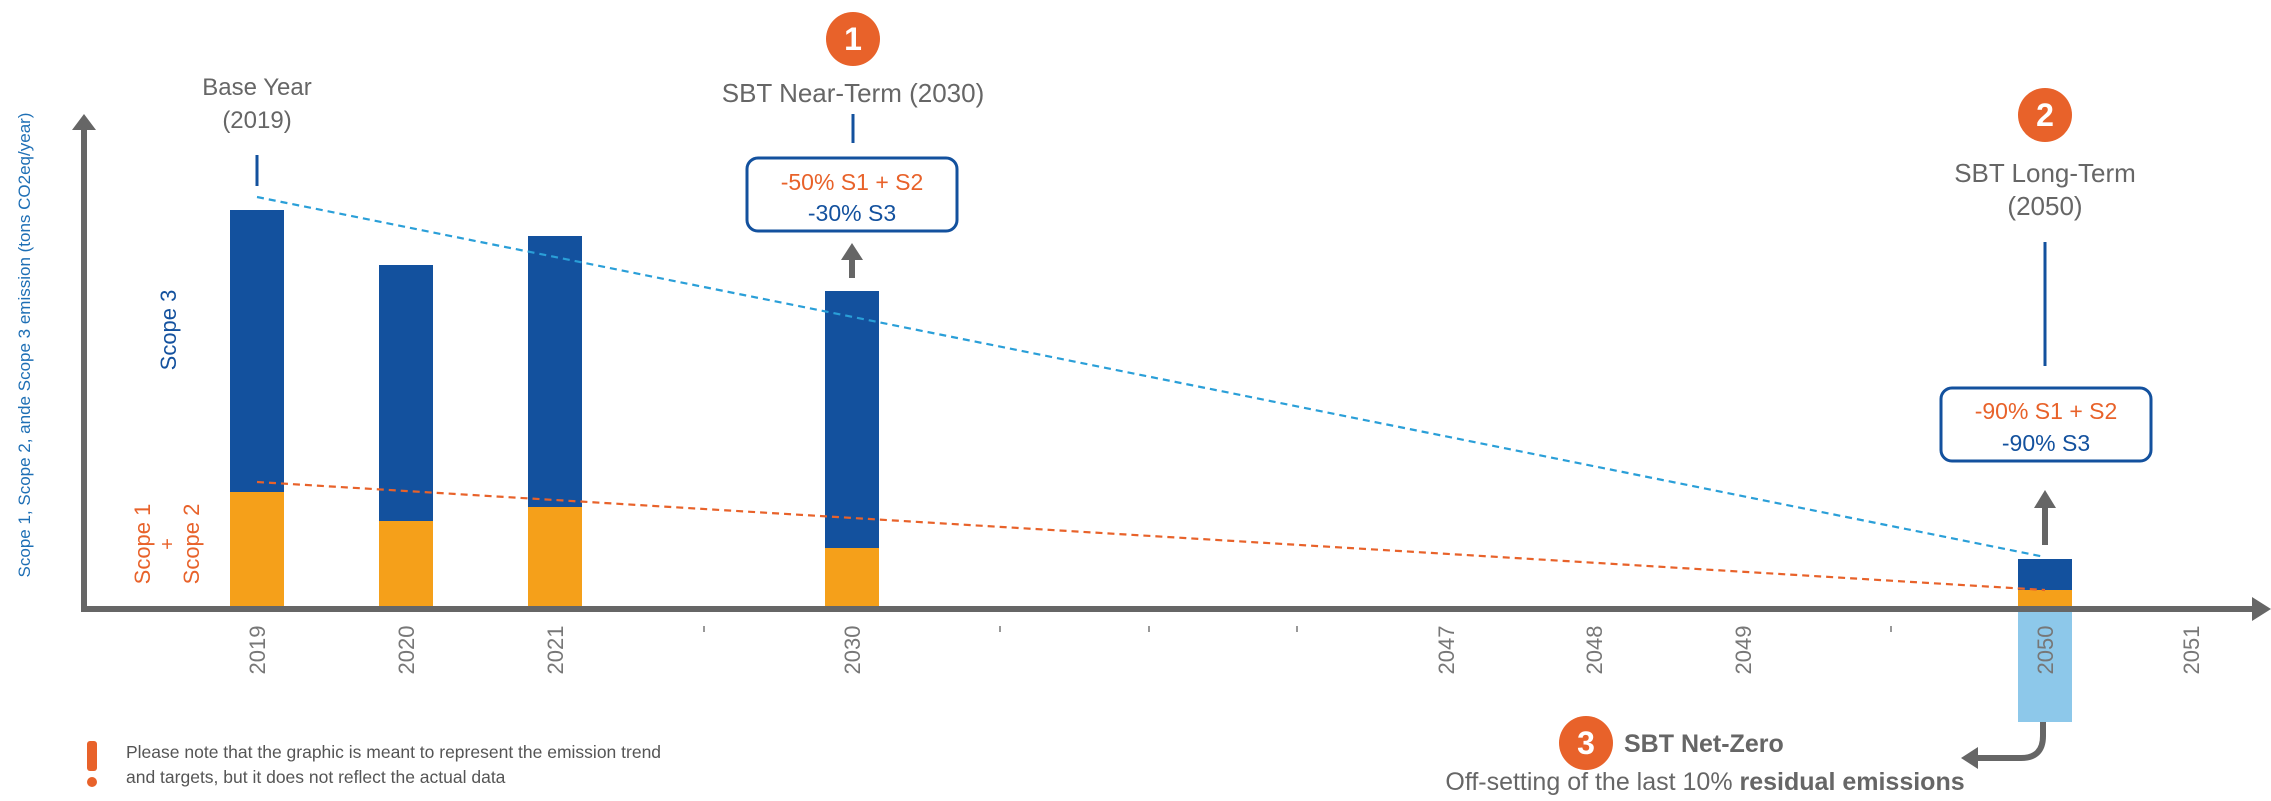  Describe the element at coordinates (555, 371) in the screenshot. I see `bar-scope3-2021` at that location.